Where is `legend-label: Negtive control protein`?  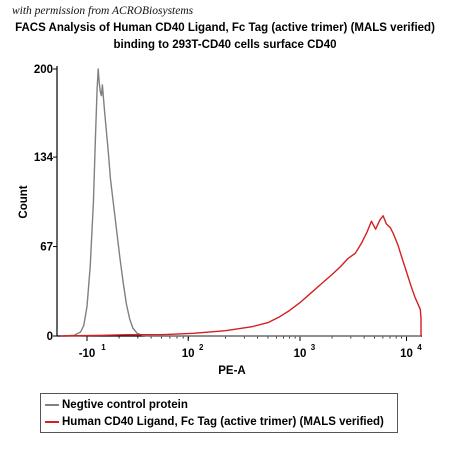 legend-label: Negtive control protein is located at coordinates (125, 404).